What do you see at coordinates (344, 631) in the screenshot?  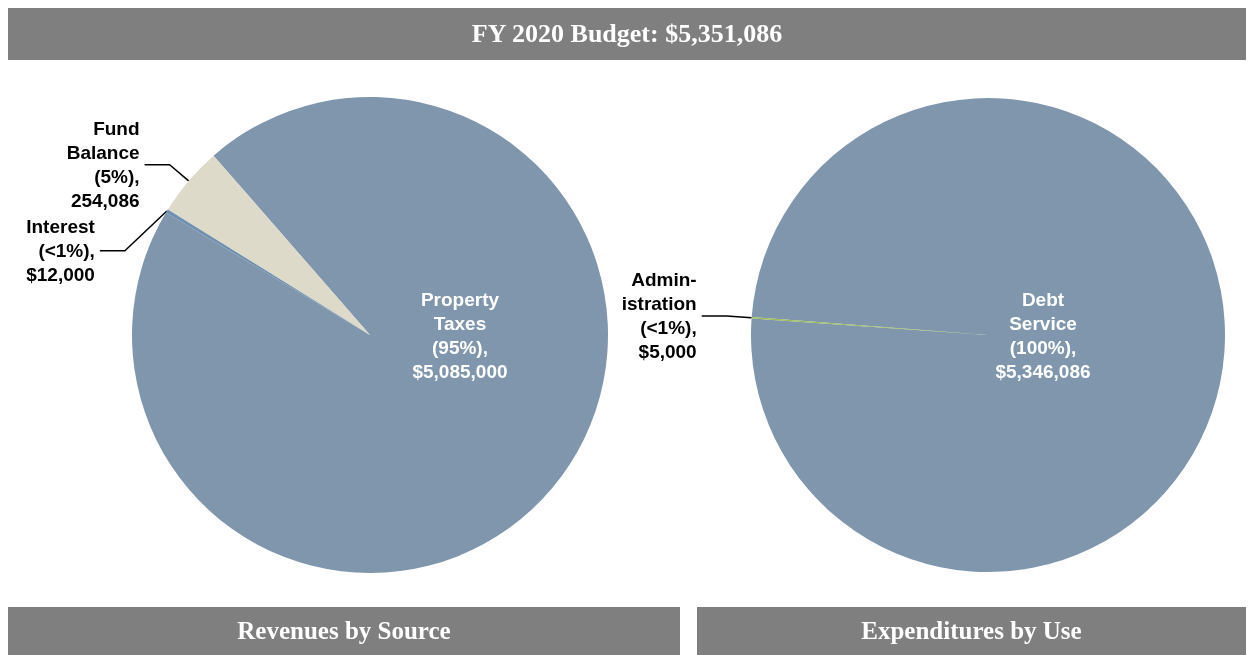 I see `text: Revenues by Source` at bounding box center [344, 631].